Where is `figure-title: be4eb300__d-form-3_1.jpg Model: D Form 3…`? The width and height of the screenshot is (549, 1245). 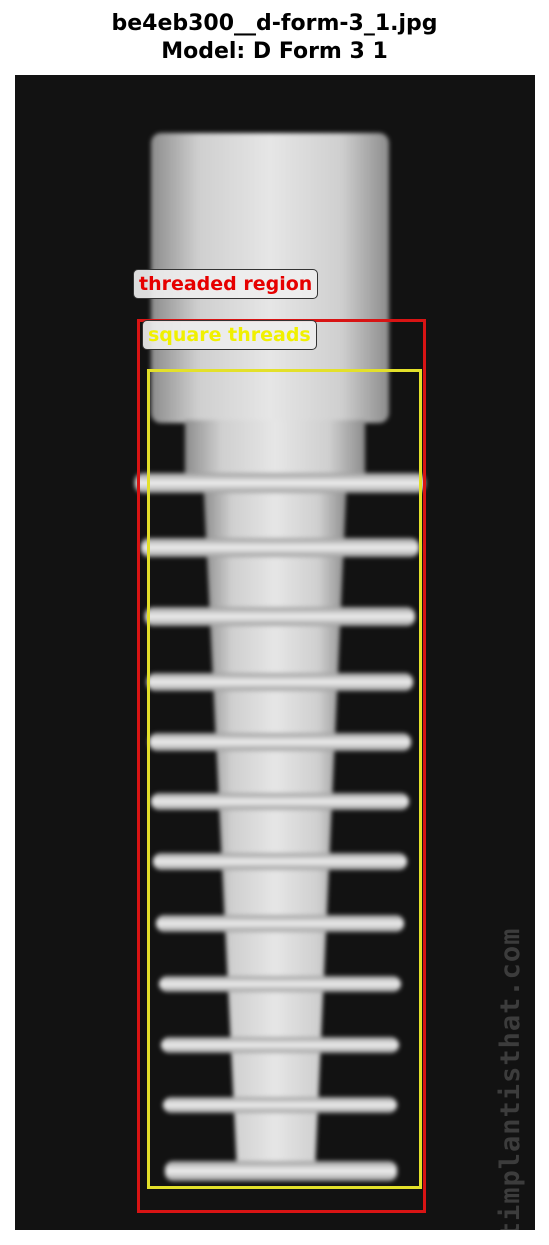 figure-title: be4eb300__d-form-3_1.jpg Model: D Form 3… is located at coordinates (274, 38).